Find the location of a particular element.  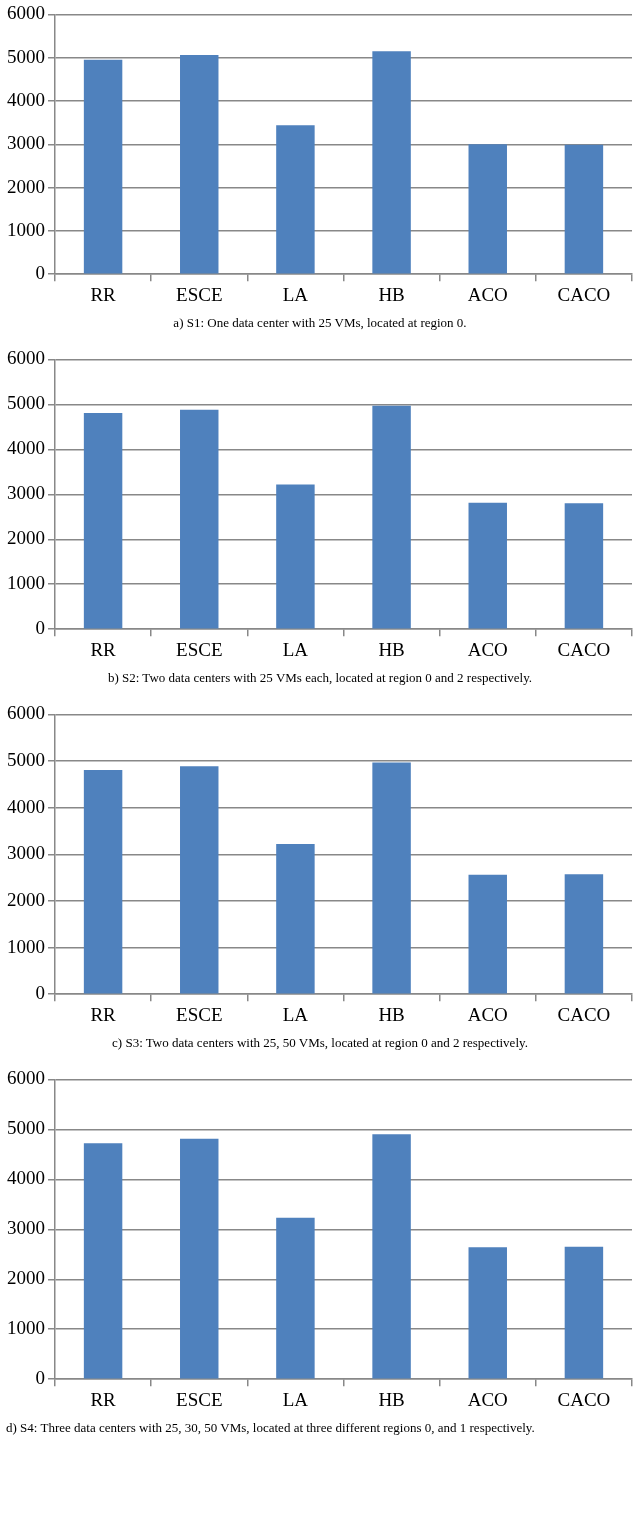

text: d) S4: Three data centers with 25, 30, 50 VMs, located at three different regions 0, and 1 respectively. is located at coordinates (270, 1428).